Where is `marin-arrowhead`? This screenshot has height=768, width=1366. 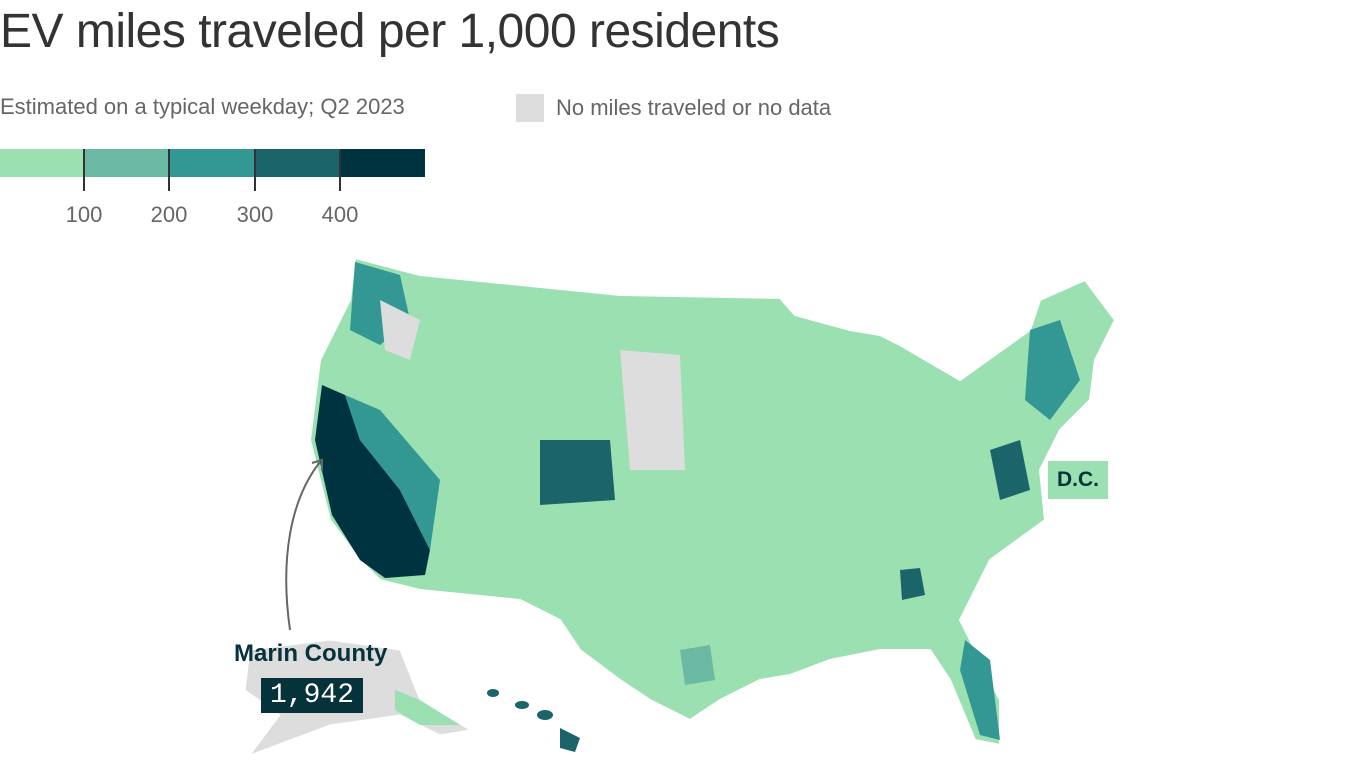 marin-arrowhead is located at coordinates (317, 464).